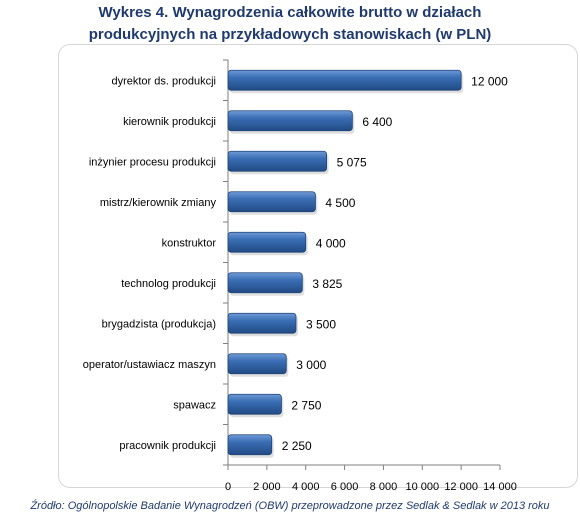  What do you see at coordinates (311, 365) in the screenshot?
I see `data-label: 3 000` at bounding box center [311, 365].